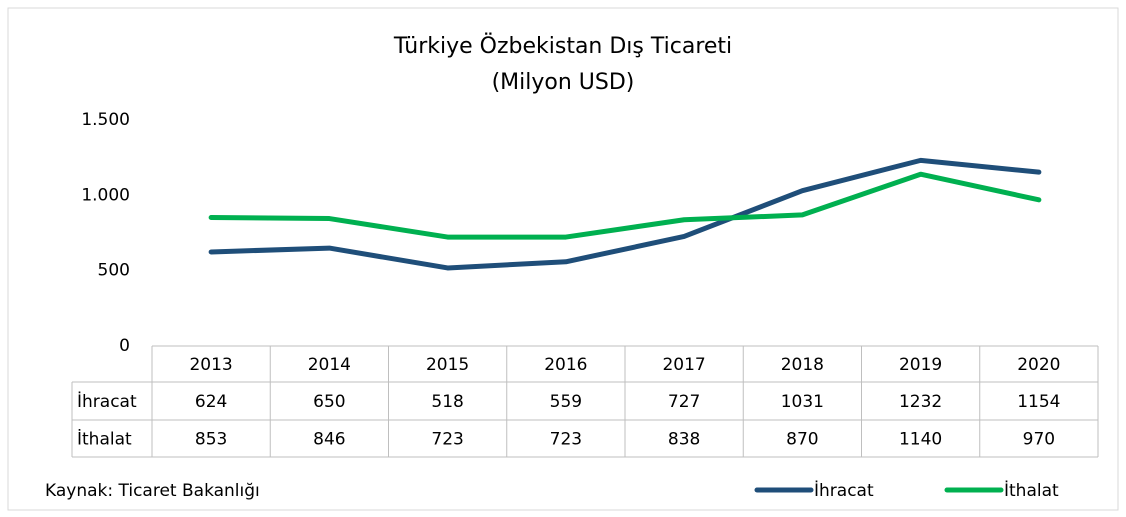 This screenshot has width=1126, height=517. Describe the element at coordinates (329, 402) in the screenshot. I see `table-cell: 650` at that location.